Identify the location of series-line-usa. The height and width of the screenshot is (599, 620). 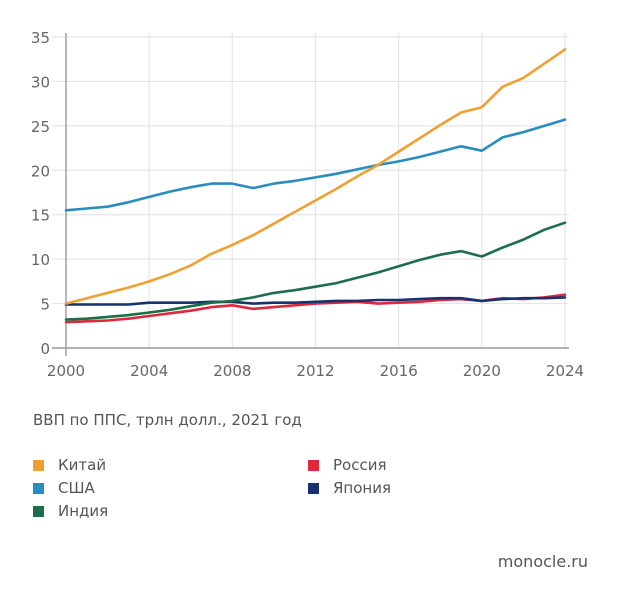
(315, 165).